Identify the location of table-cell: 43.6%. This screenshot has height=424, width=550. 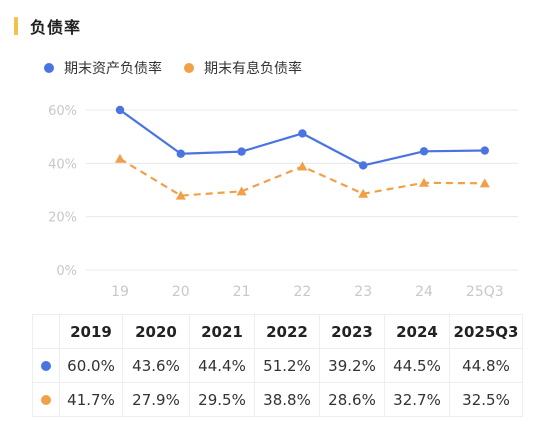
(156, 365).